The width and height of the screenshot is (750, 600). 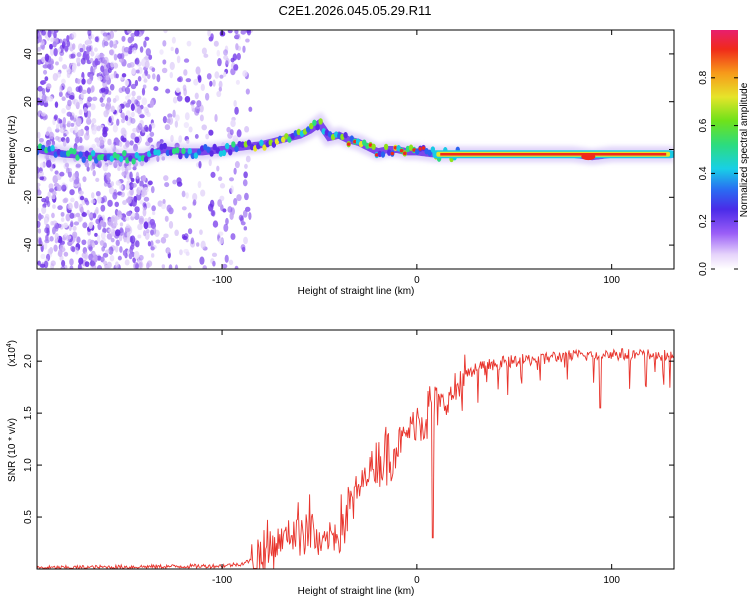 What do you see at coordinates (724, 149) in the screenshot?
I see `colorbar-gradient` at bounding box center [724, 149].